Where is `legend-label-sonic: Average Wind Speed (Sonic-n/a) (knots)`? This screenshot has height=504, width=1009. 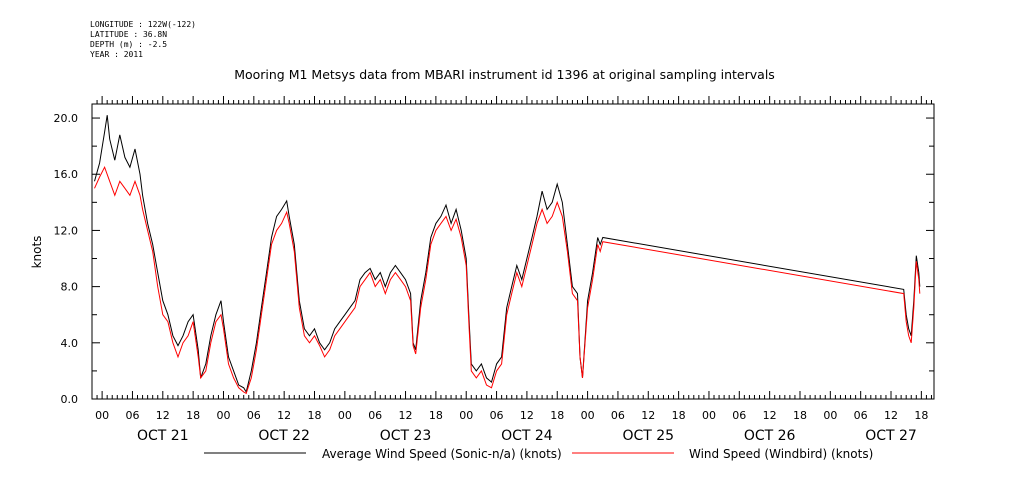
legend-label-sonic: Average Wind Speed (Sonic-n/a) (knots) is located at coordinates (442, 454).